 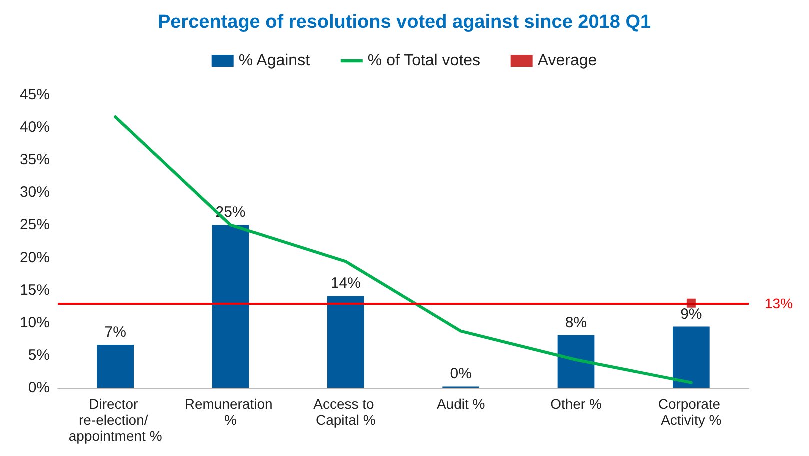 I want to click on x-tick-label: Remuneration %, so click(x=230, y=412).